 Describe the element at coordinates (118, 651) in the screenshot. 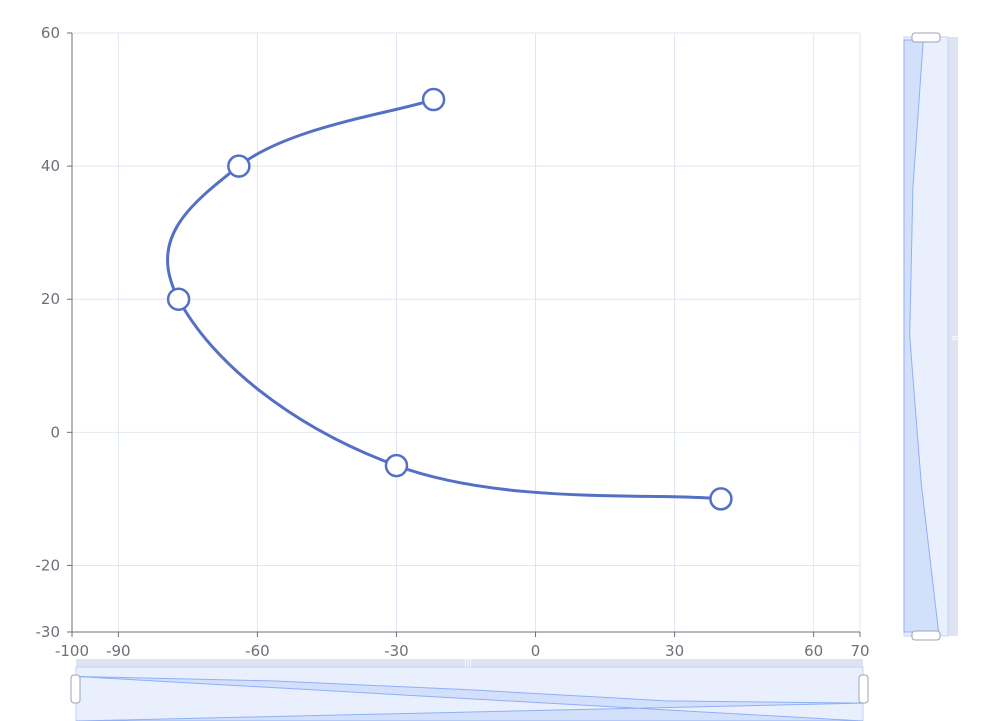

I see `x-tick-label: -90` at that location.